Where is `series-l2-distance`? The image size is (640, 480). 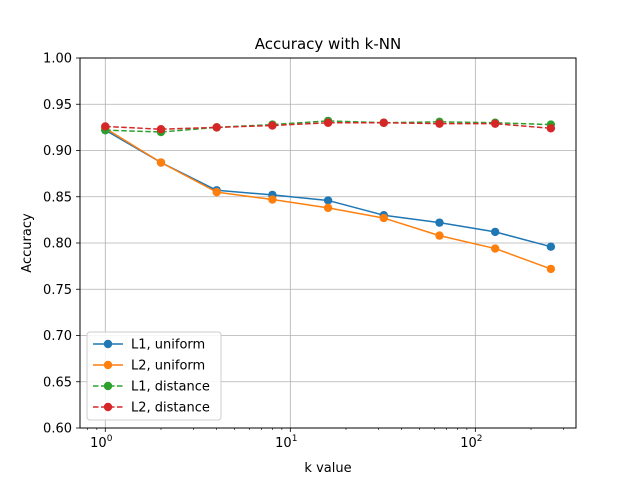
series-l2-distance is located at coordinates (328, 126).